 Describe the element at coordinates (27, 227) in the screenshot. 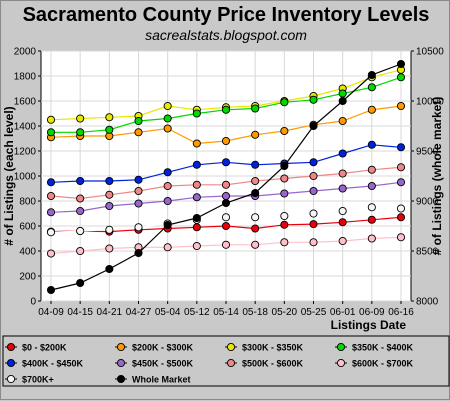

I see `left-tick-label: 600` at that location.